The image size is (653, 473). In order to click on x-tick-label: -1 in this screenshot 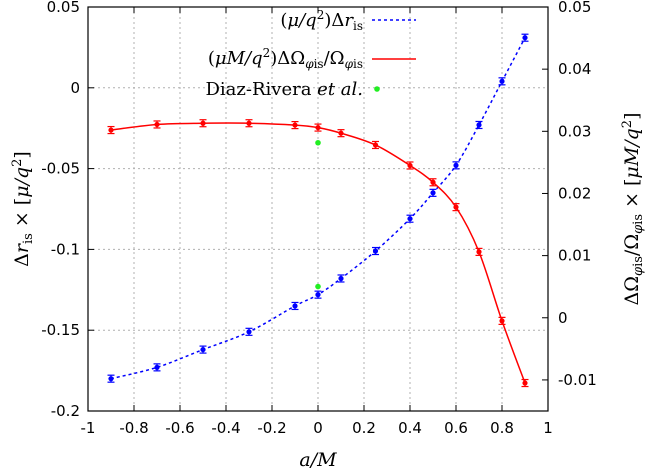, I will do `click(88, 428)`.